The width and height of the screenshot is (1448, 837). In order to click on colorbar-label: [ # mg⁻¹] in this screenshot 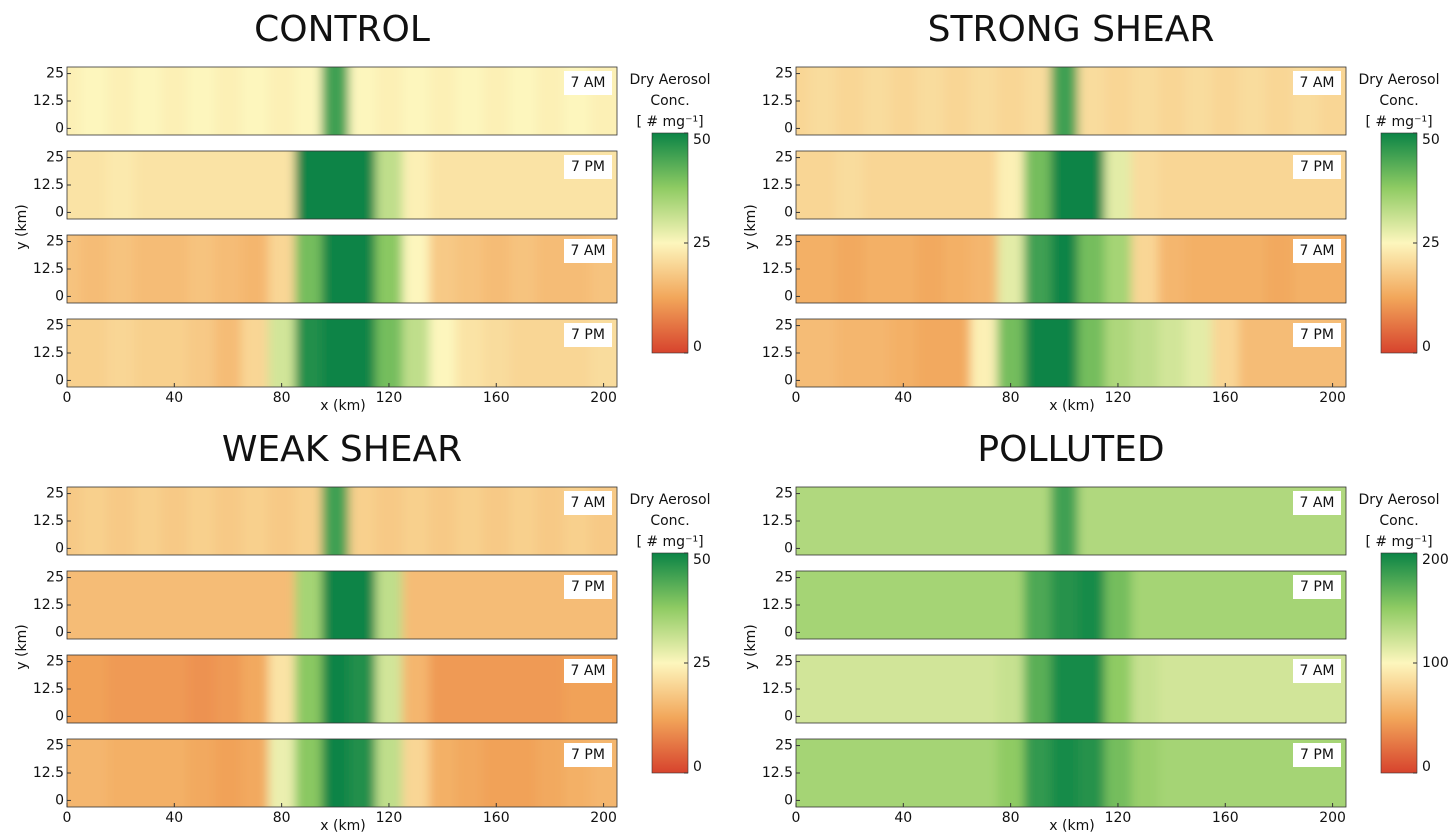, I will do `click(1398, 542)`.